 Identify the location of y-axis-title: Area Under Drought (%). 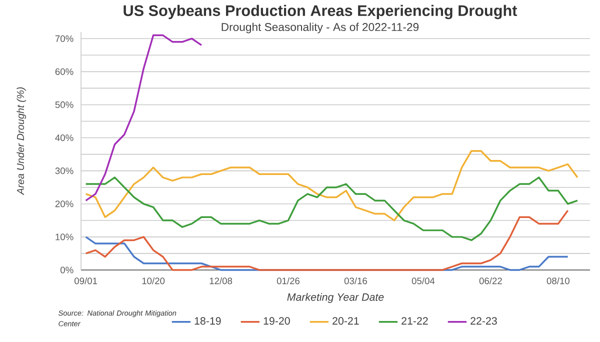
(21, 141).